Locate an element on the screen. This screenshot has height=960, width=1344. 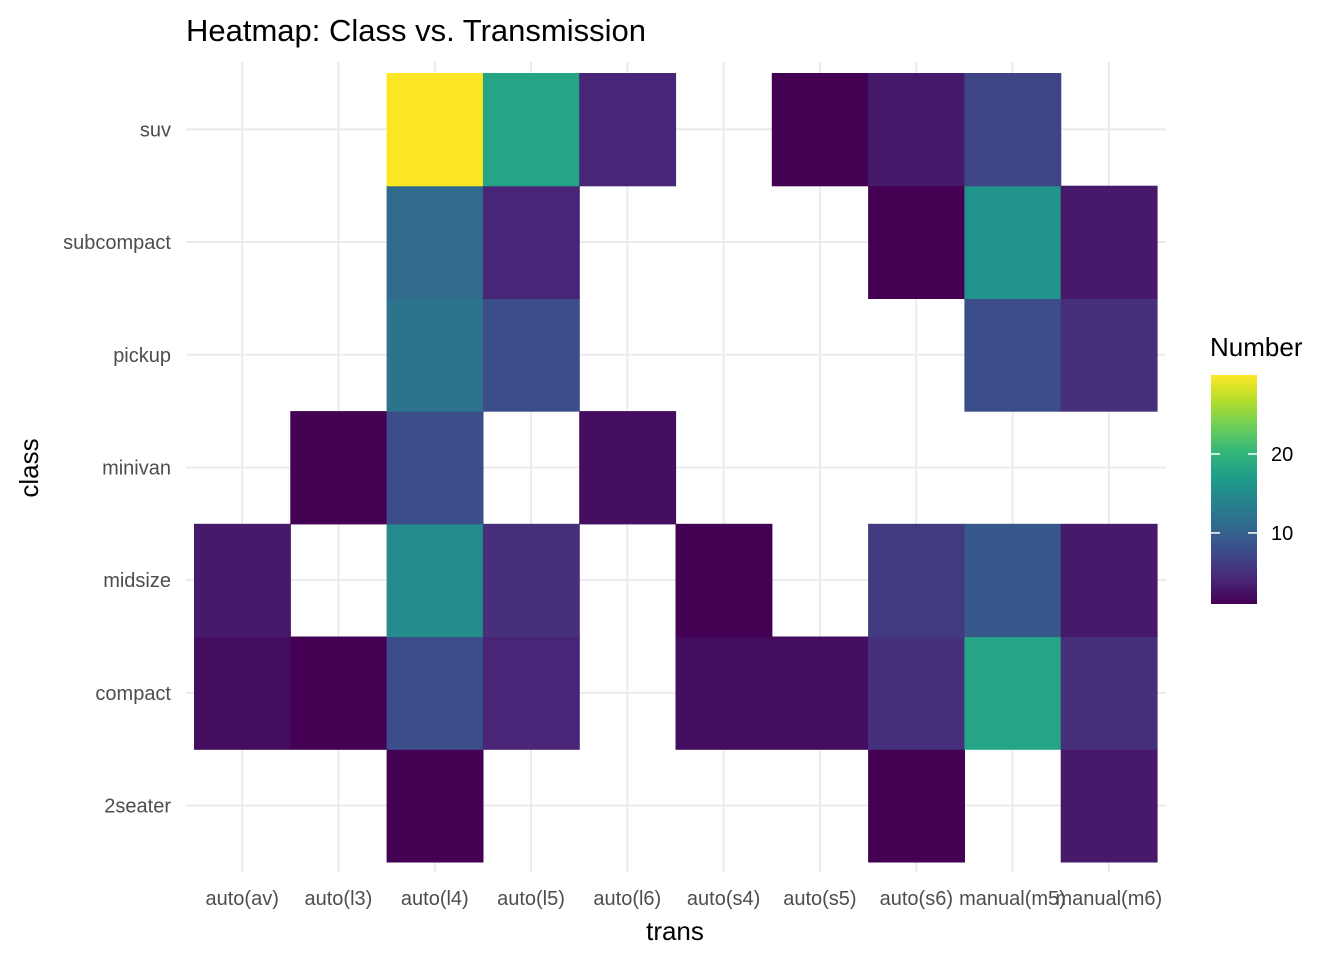
x-tick-label: manual(m6) is located at coordinates (1108, 899).